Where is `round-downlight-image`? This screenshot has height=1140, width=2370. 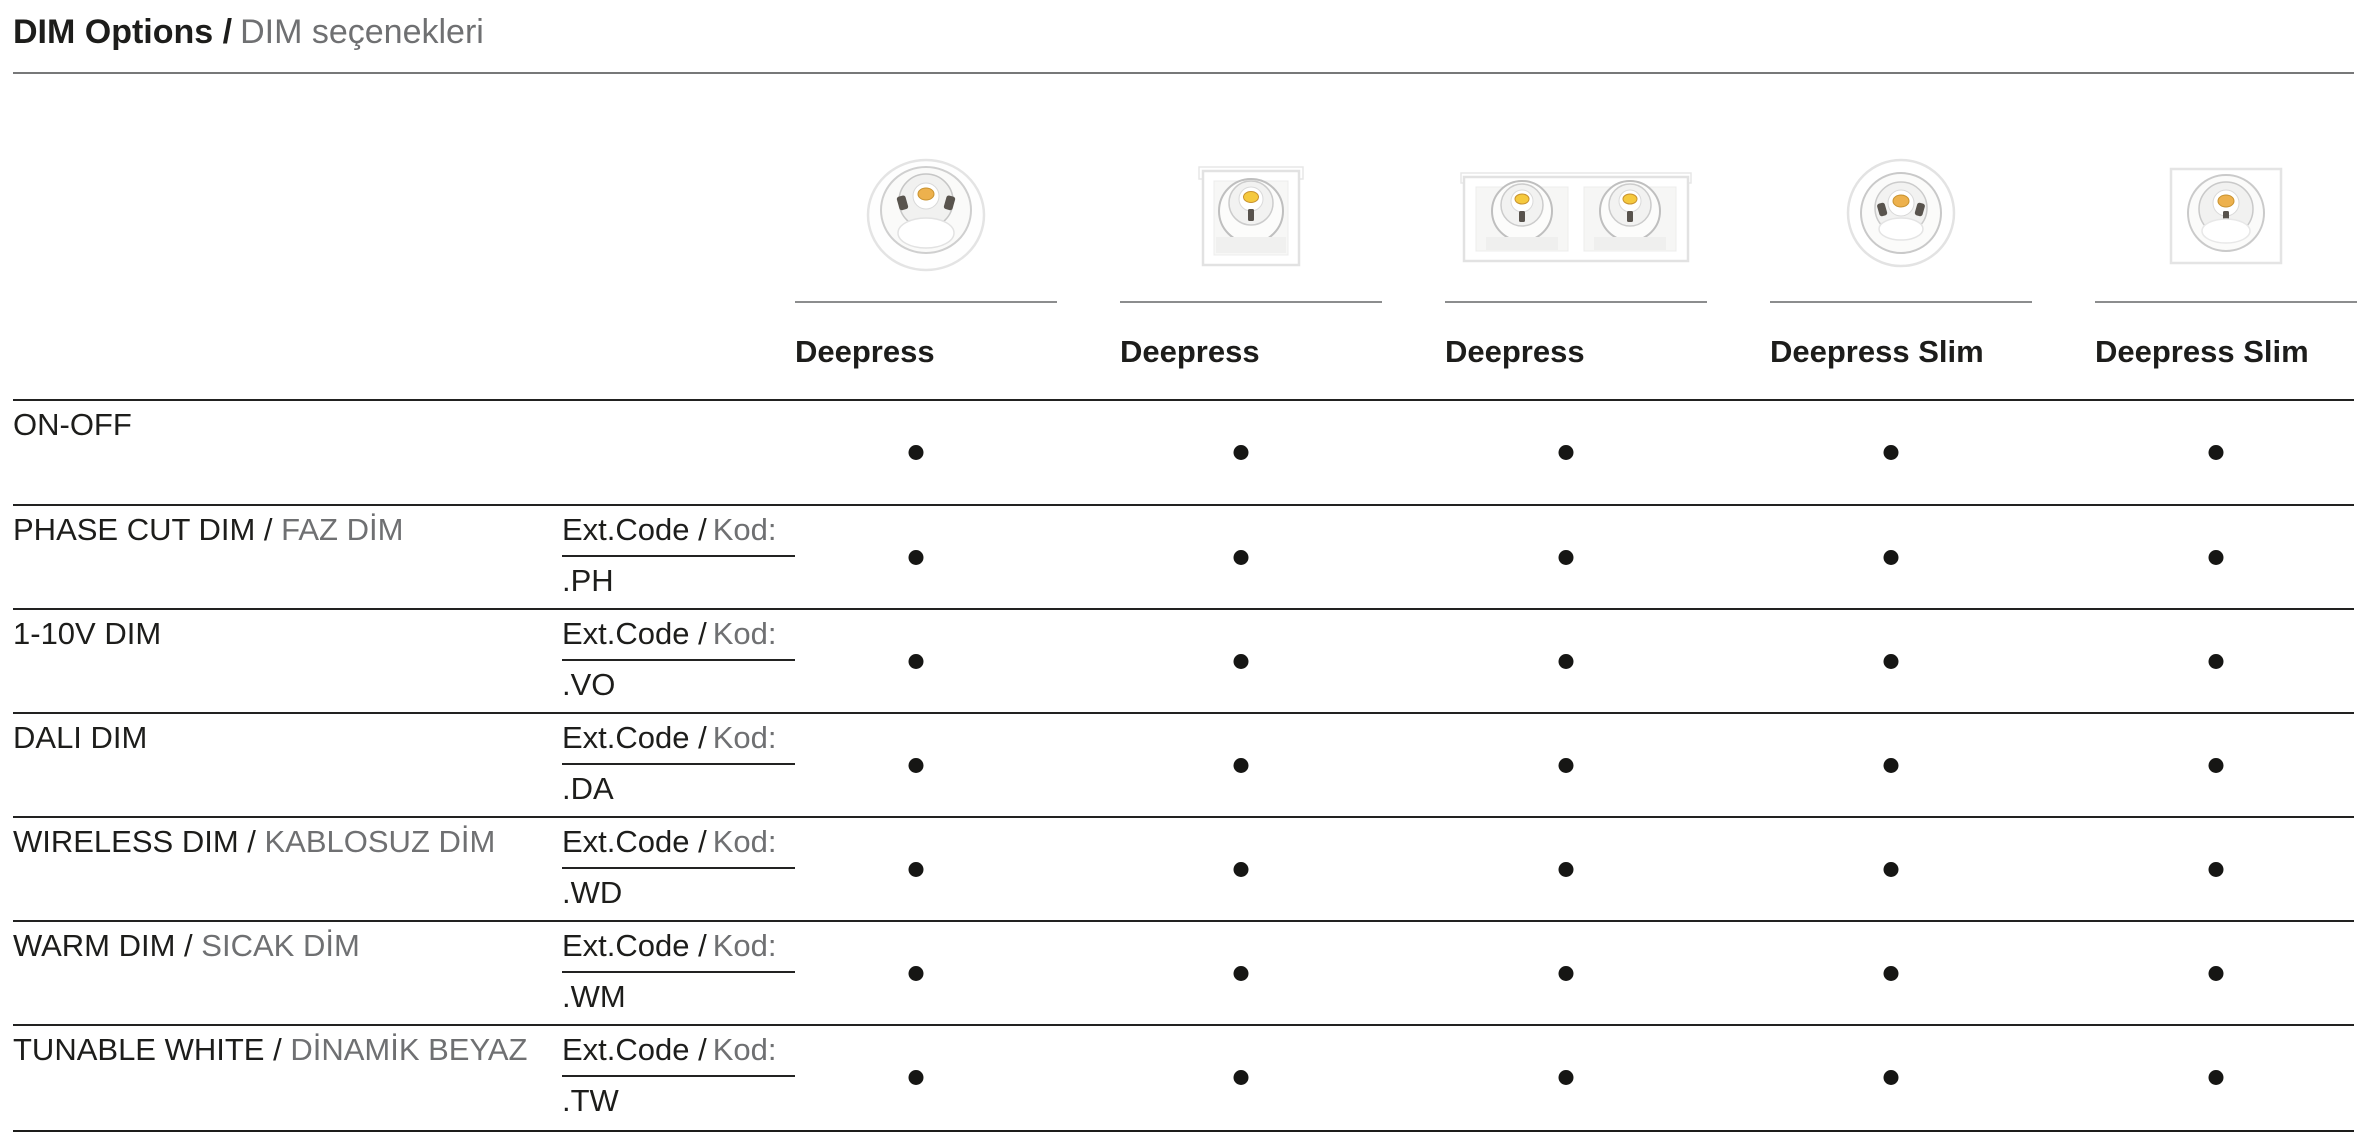 round-downlight-image is located at coordinates (926, 217).